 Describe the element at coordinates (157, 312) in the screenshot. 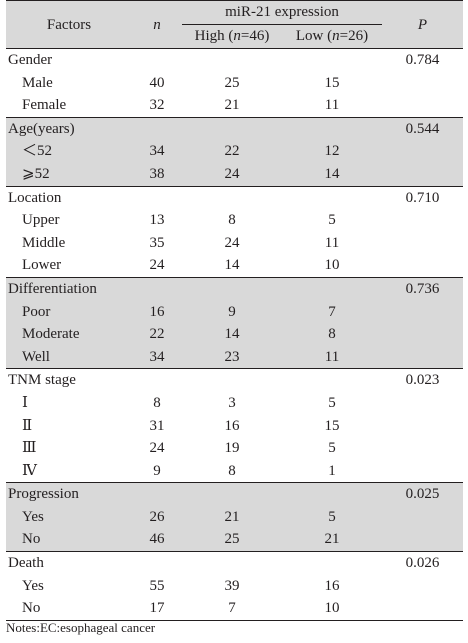

I see `row-n: 16` at that location.